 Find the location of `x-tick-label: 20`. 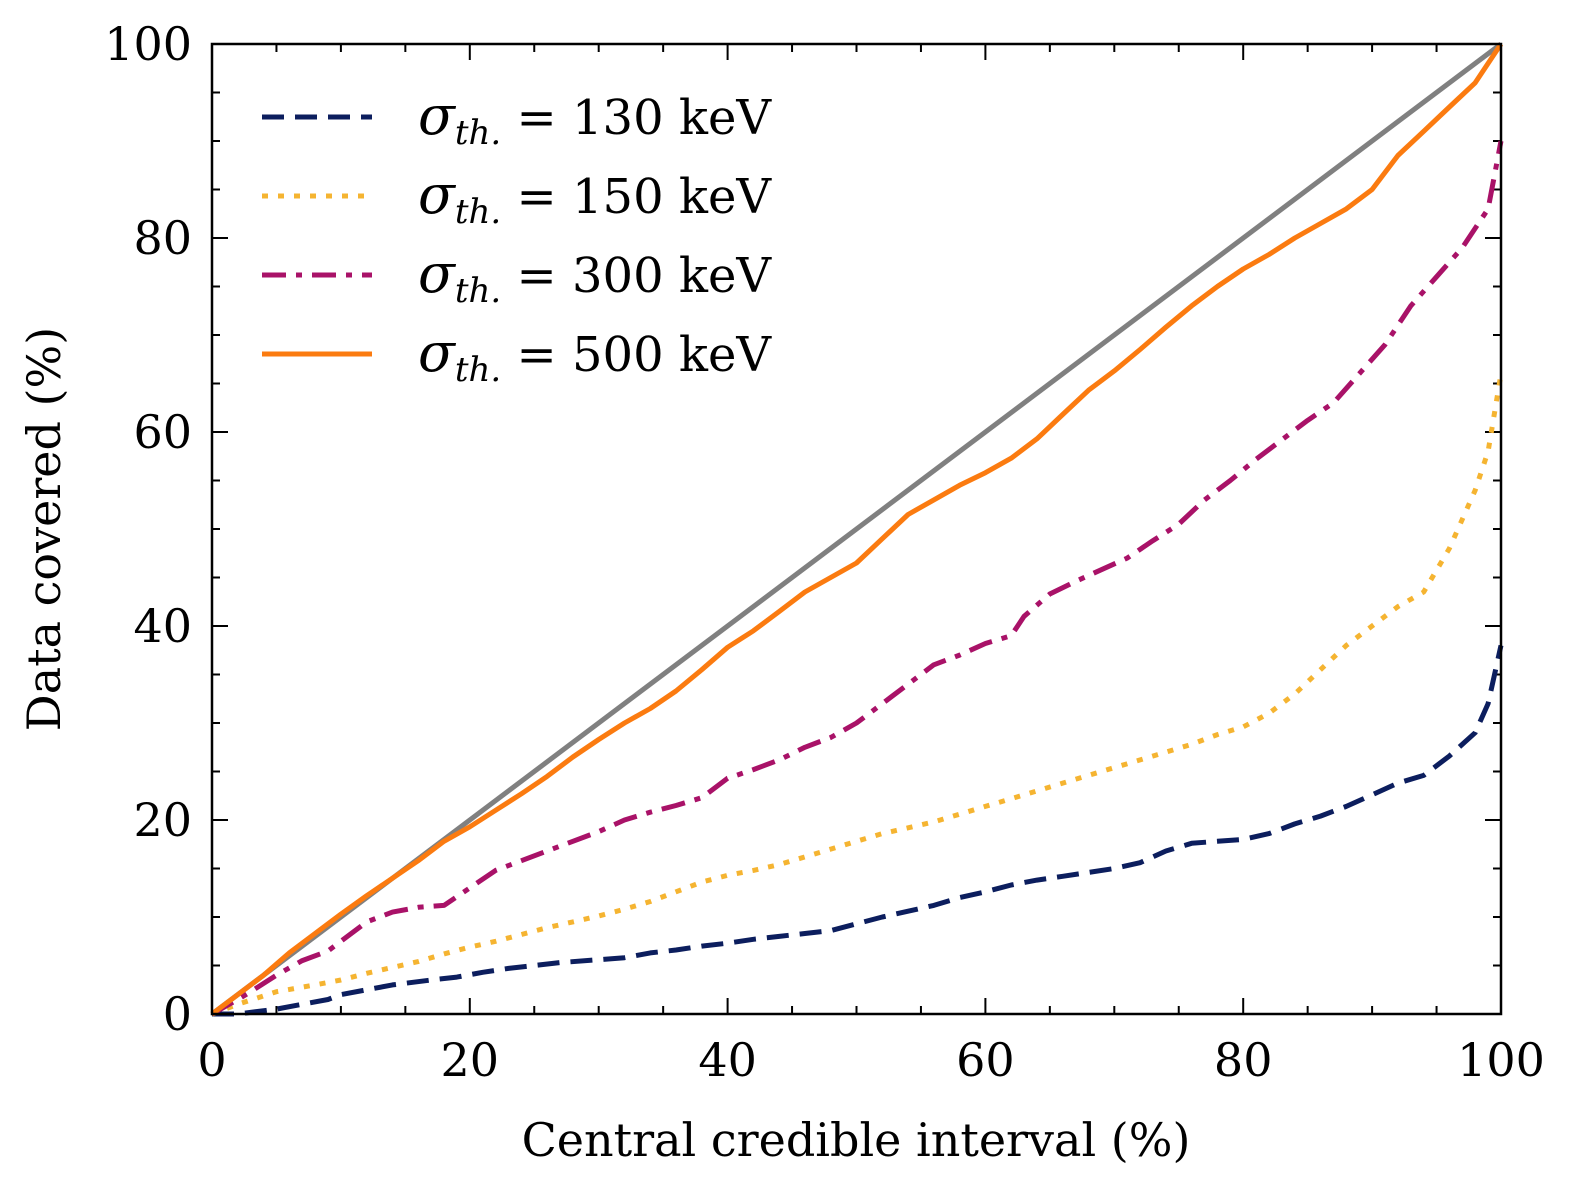

x-tick-label: 20 is located at coordinates (470, 1060).